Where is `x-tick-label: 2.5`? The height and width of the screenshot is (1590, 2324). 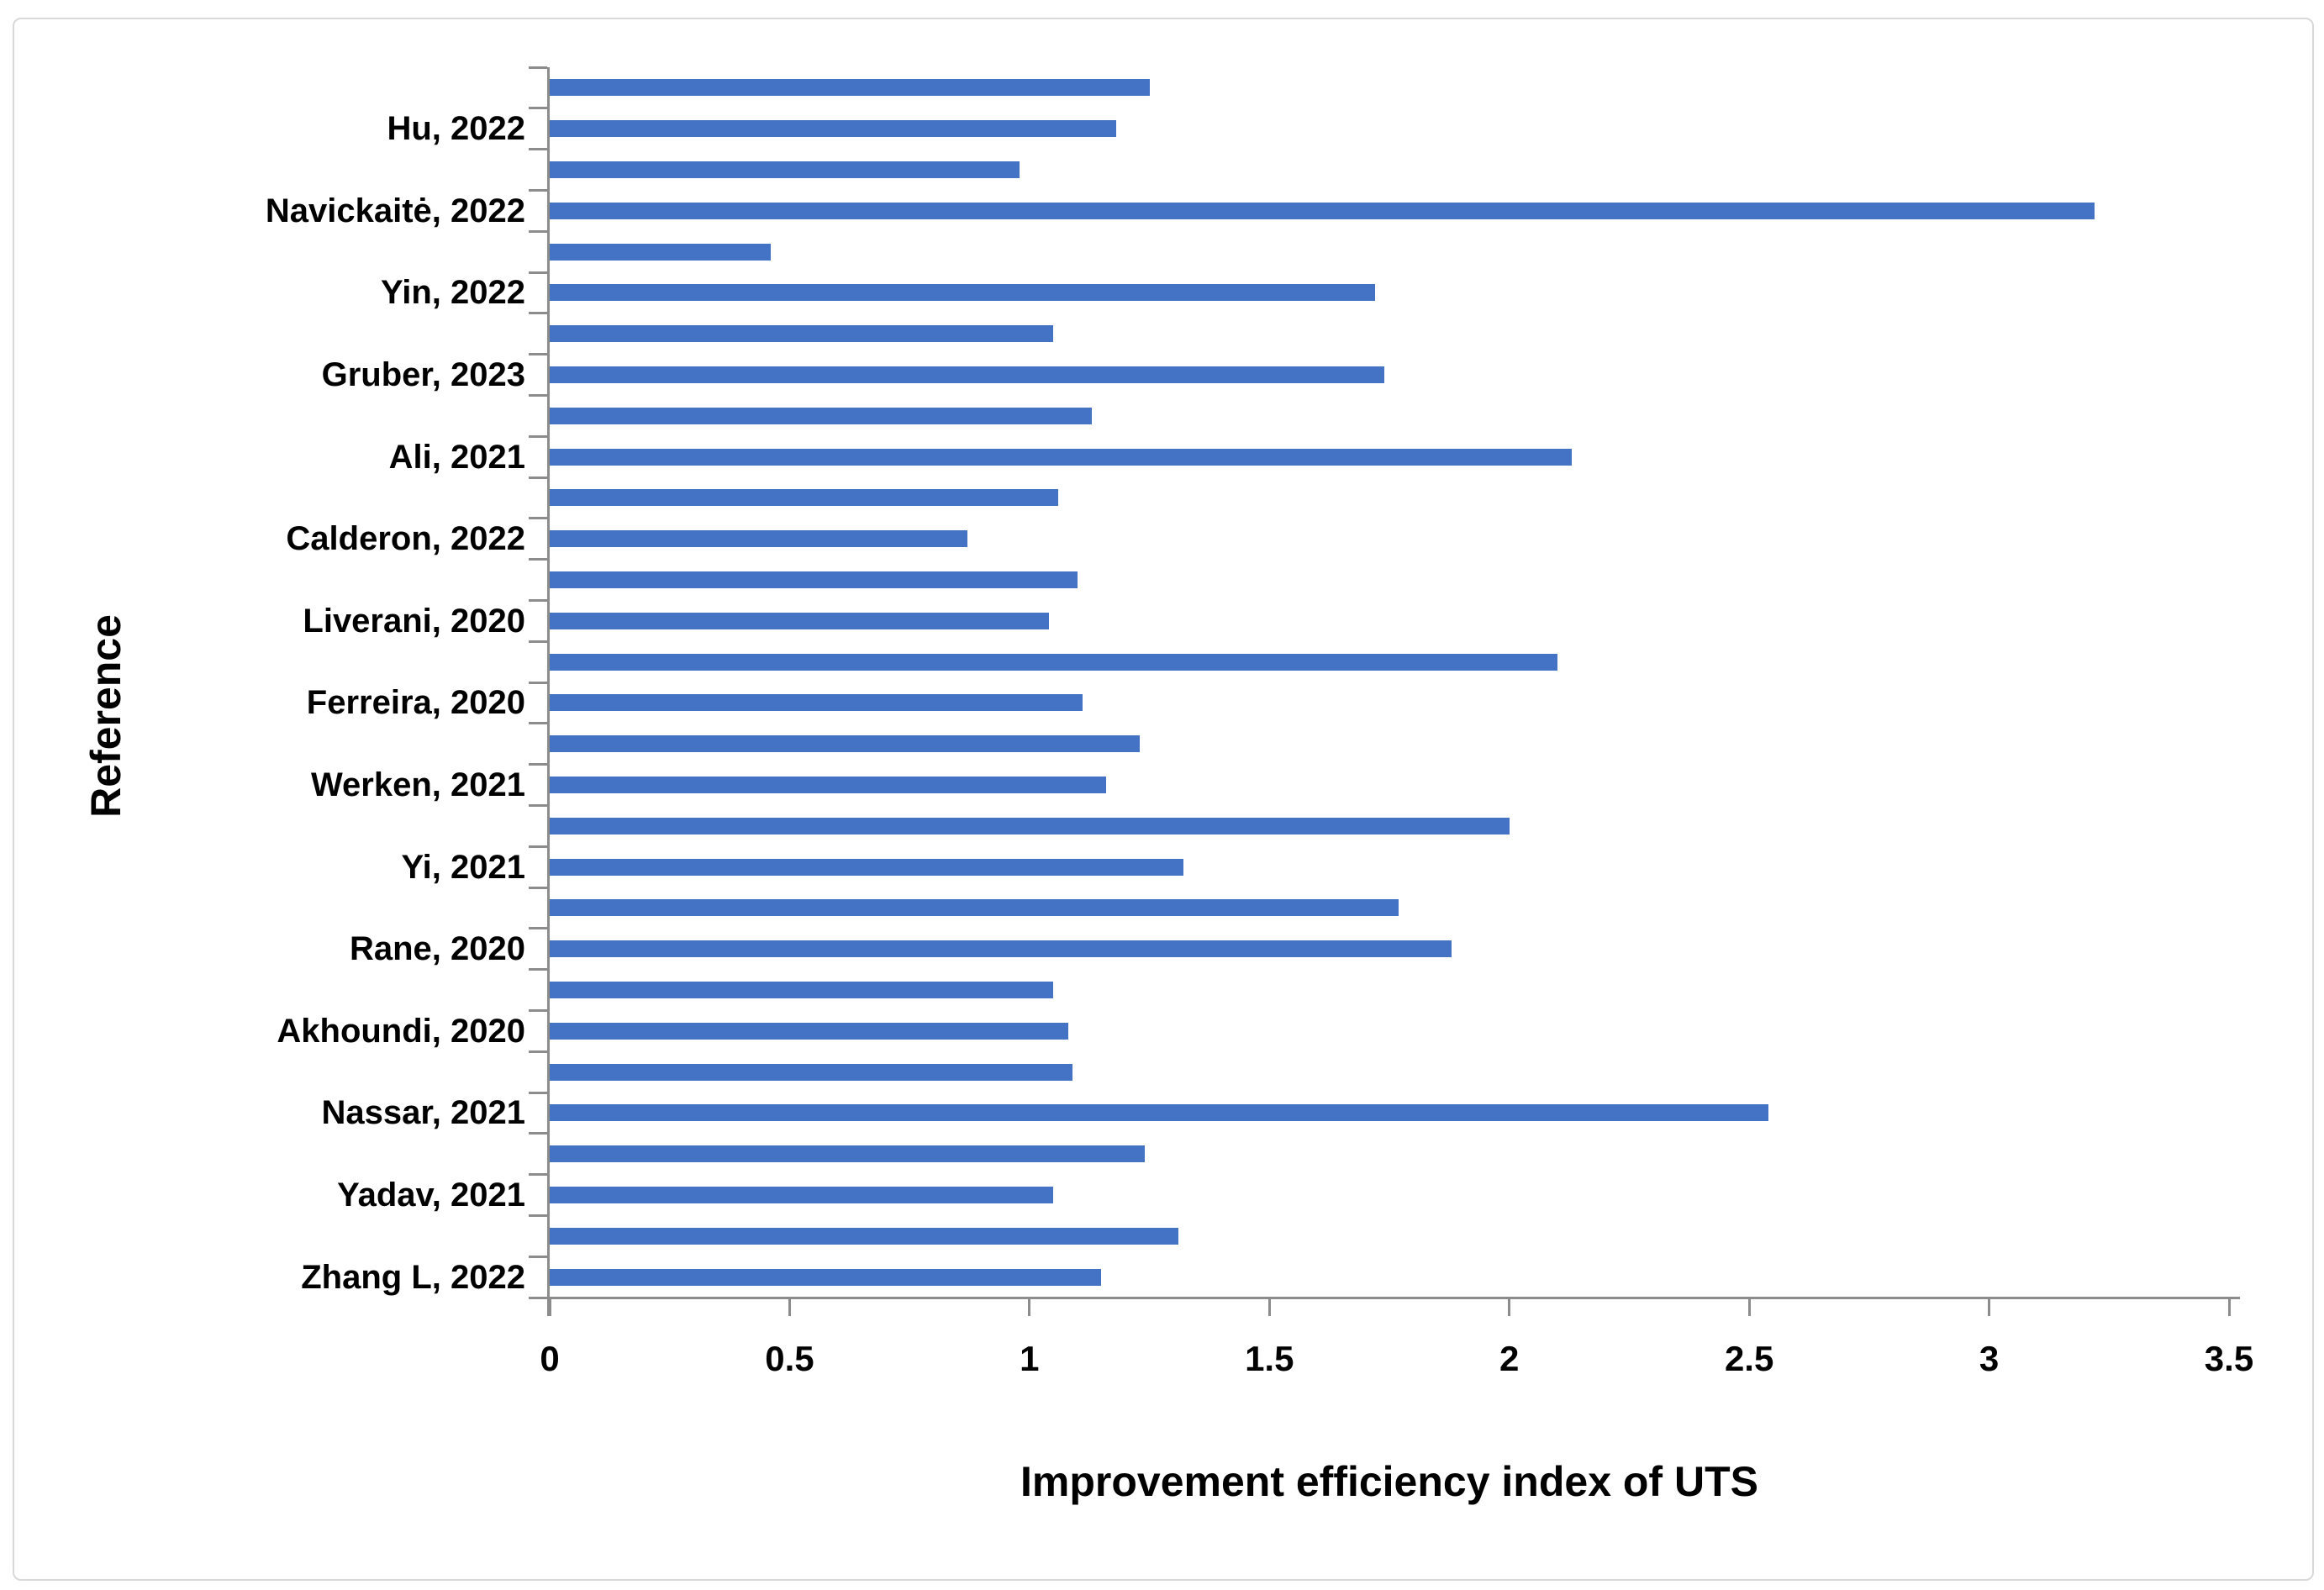
x-tick-label: 2.5 is located at coordinates (1749, 1358).